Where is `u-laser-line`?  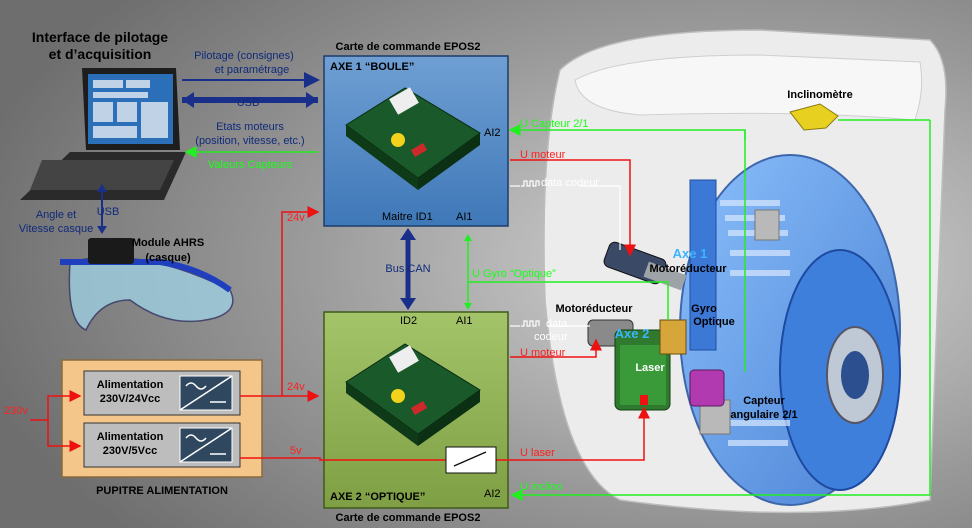 u-laser-line is located at coordinates (580, 433).